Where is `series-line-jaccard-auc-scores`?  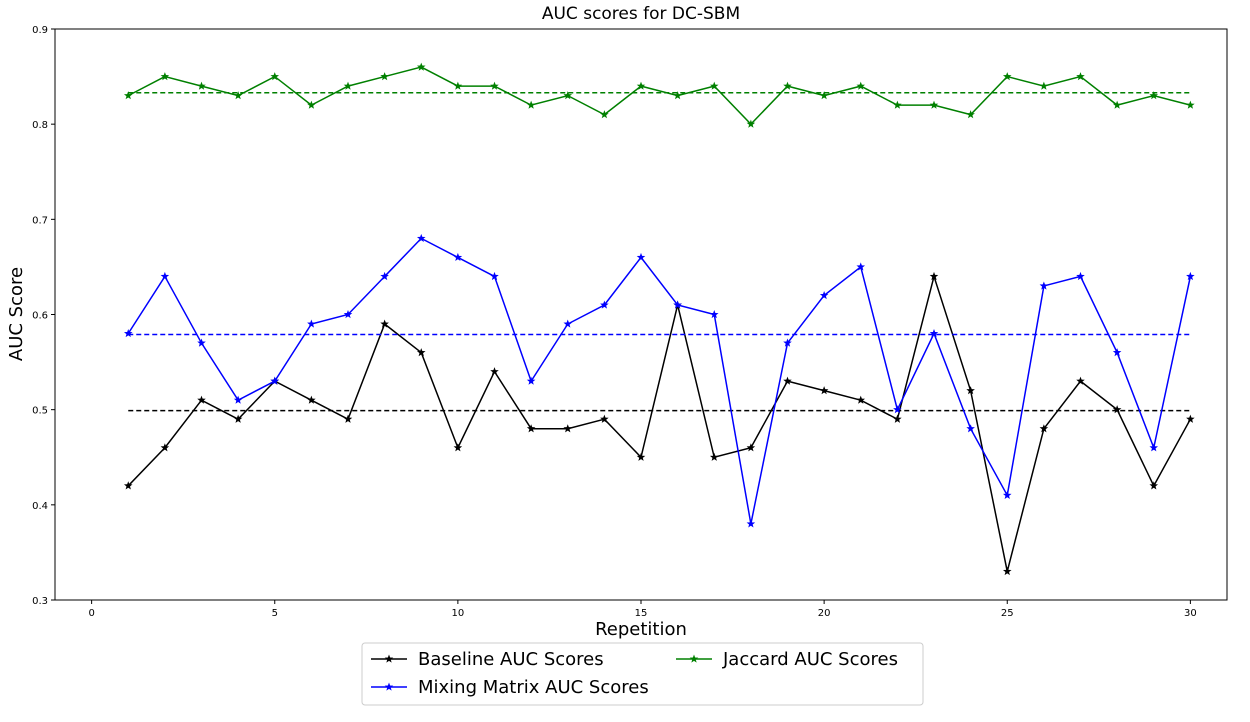
series-line-jaccard-auc-scores is located at coordinates (659, 96).